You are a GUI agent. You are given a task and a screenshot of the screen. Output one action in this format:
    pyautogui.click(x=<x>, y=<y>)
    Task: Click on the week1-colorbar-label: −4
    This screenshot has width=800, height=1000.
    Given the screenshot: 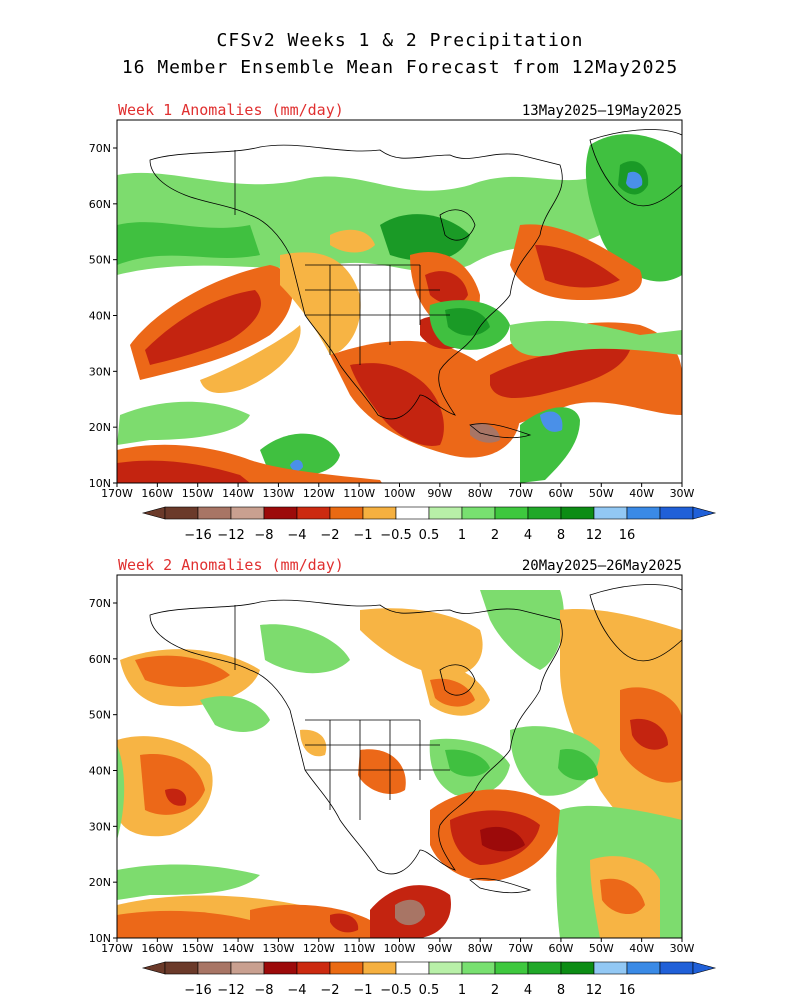 What is the action you would take?
    pyautogui.click(x=296, y=535)
    